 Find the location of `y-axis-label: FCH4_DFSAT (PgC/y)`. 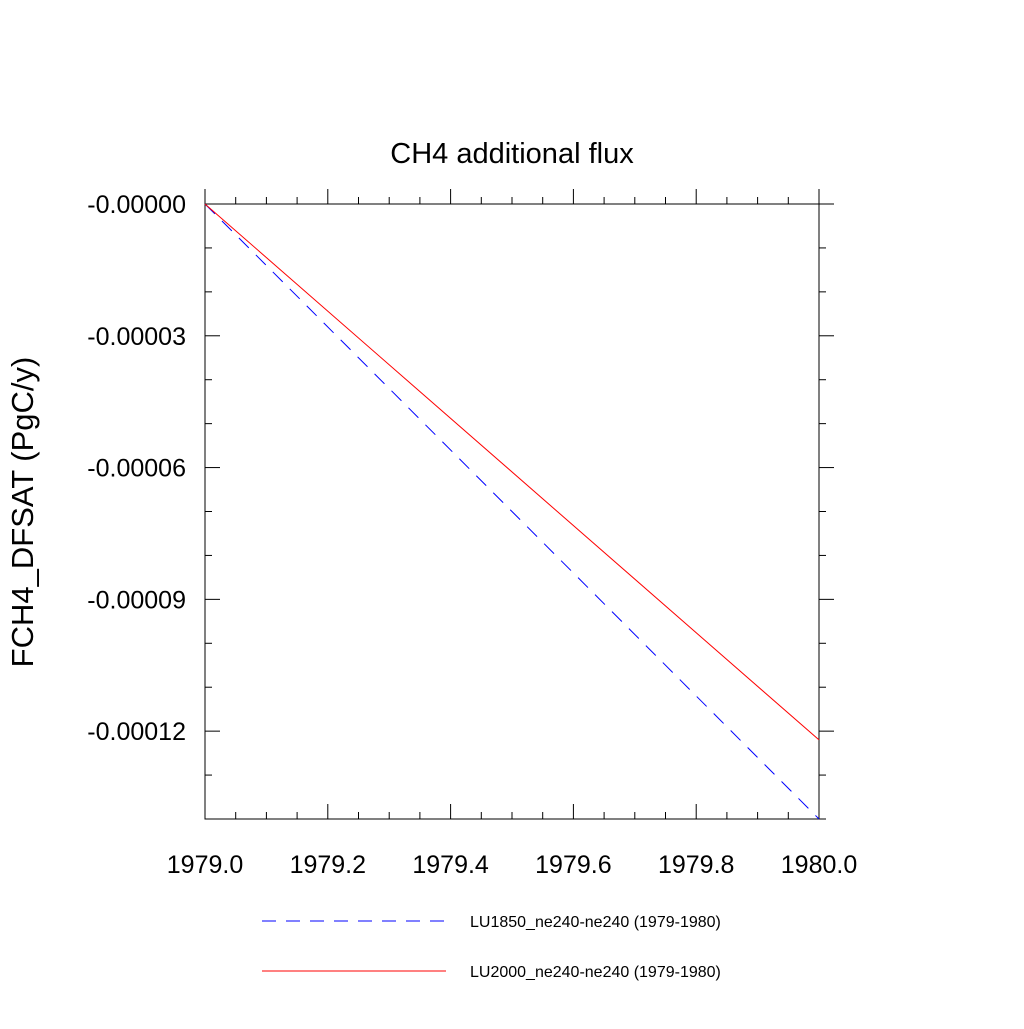

y-axis-label: FCH4_DFSAT (PgC/y) is located at coordinates (22, 512).